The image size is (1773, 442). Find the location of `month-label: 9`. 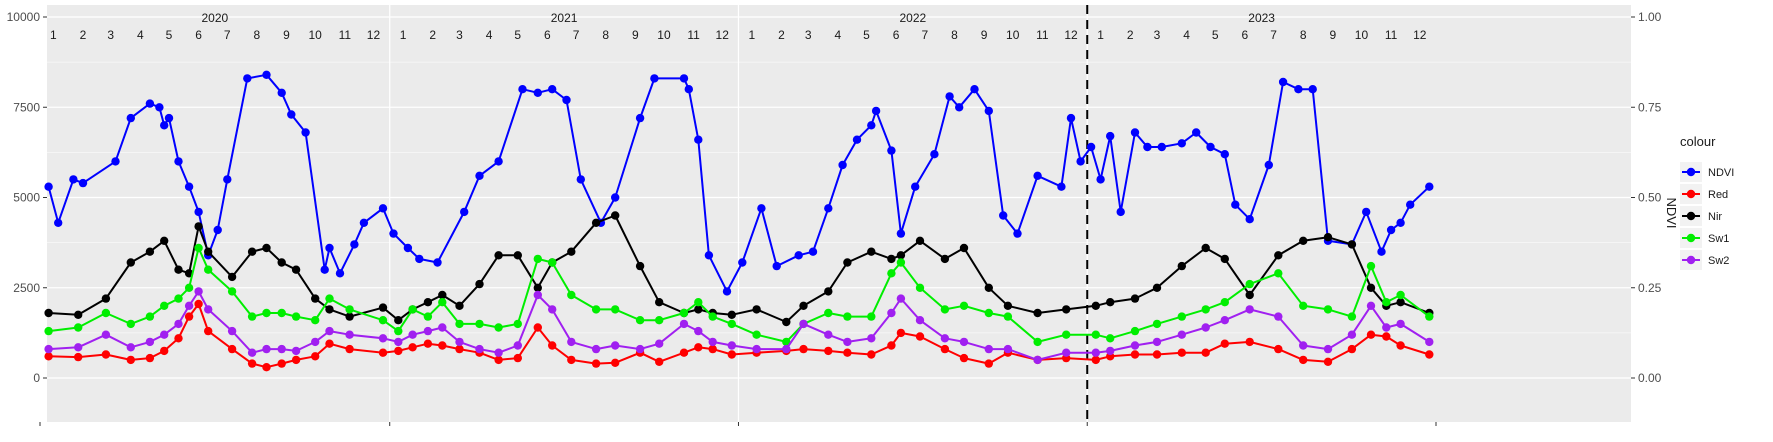

month-label: 9 is located at coordinates (1332, 35).